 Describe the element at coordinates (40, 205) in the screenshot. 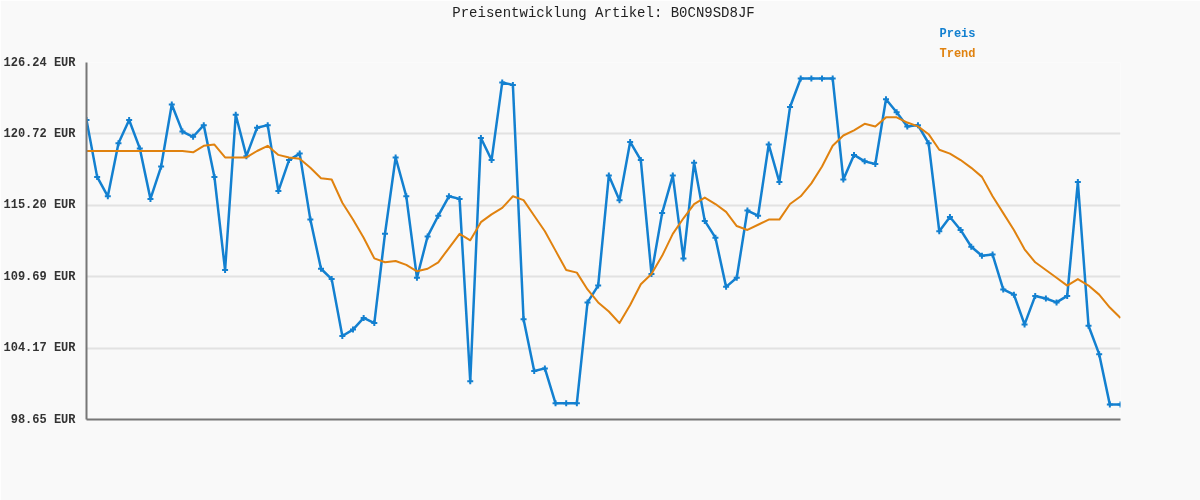

I see `y-tick-label: 115.20 EUR` at that location.